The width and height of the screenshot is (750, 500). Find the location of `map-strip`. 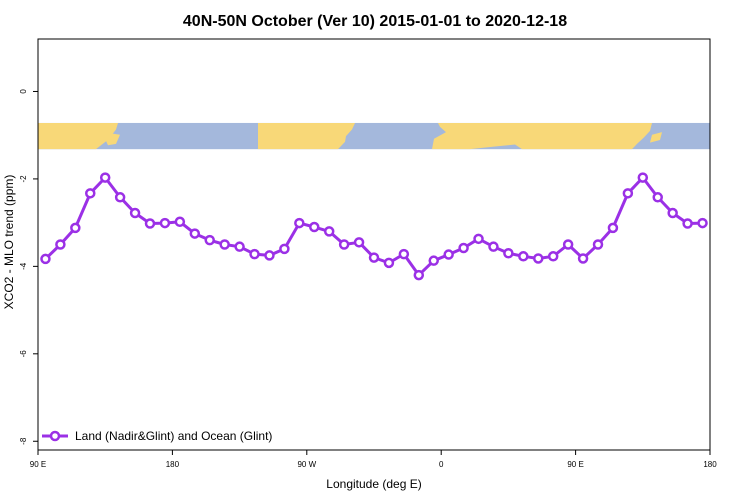

map-strip is located at coordinates (374, 136).